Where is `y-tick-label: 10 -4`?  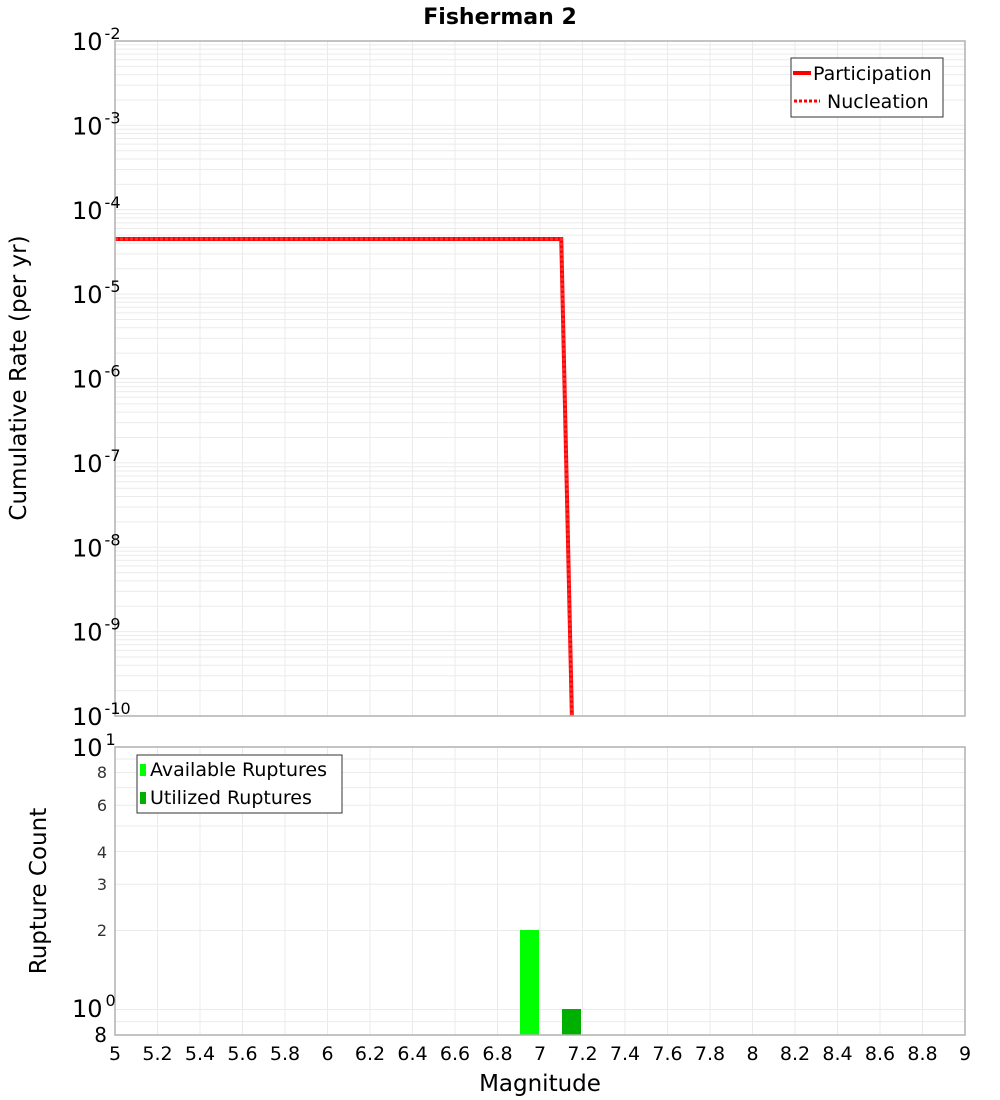
y-tick-label: 10 -4 is located at coordinates (96, 209).